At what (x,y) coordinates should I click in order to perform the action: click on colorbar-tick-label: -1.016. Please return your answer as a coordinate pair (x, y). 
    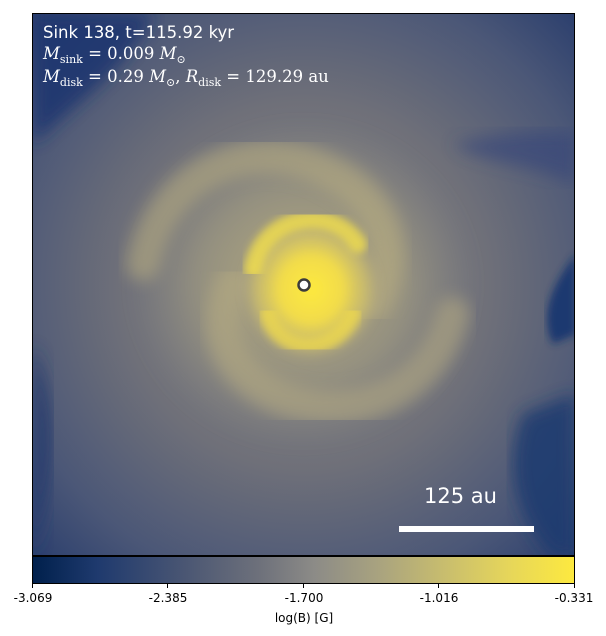
    Looking at the image, I should click on (439, 598).